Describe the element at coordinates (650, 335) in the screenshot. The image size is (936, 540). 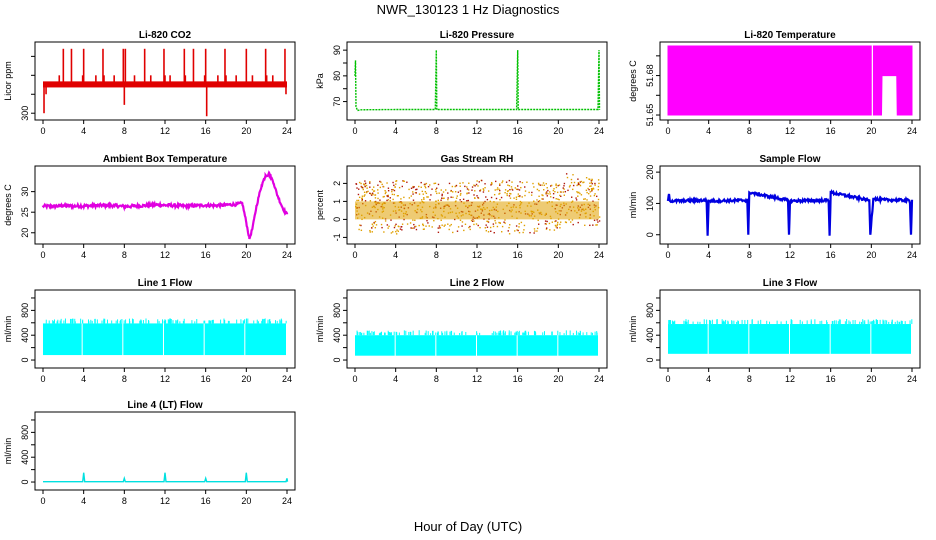
I see `y-tick-label: 400` at that location.